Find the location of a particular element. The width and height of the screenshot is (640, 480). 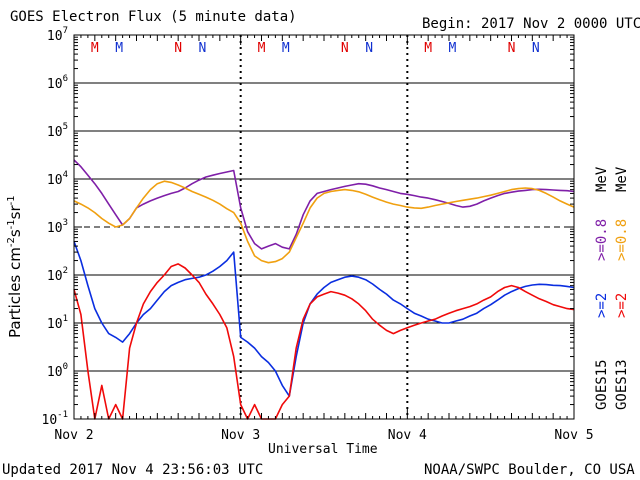

y-tick-exponent: 2 is located at coordinates (65, 271).